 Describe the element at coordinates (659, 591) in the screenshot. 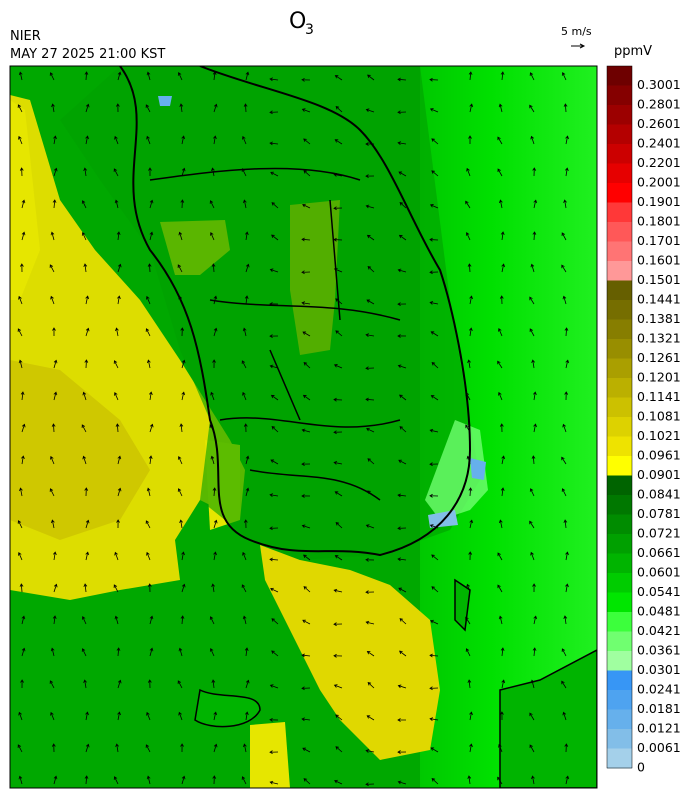

I see `colorbar-label: 0.0541` at that location.